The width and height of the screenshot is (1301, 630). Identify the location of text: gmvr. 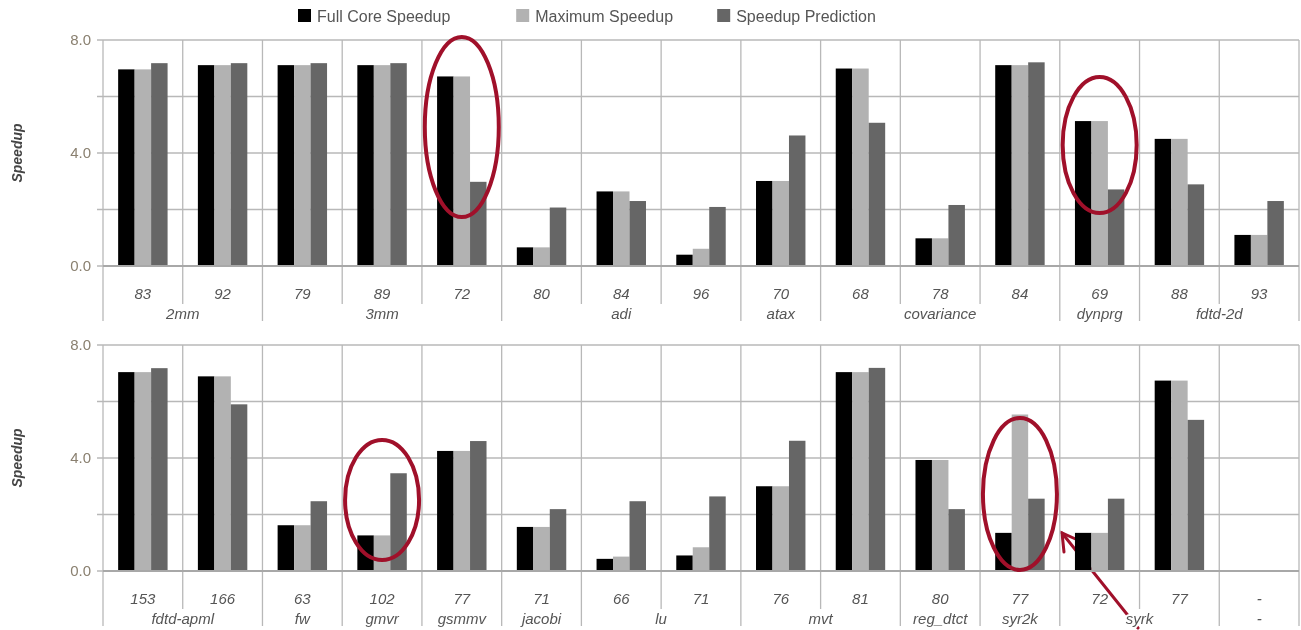
(382, 618).